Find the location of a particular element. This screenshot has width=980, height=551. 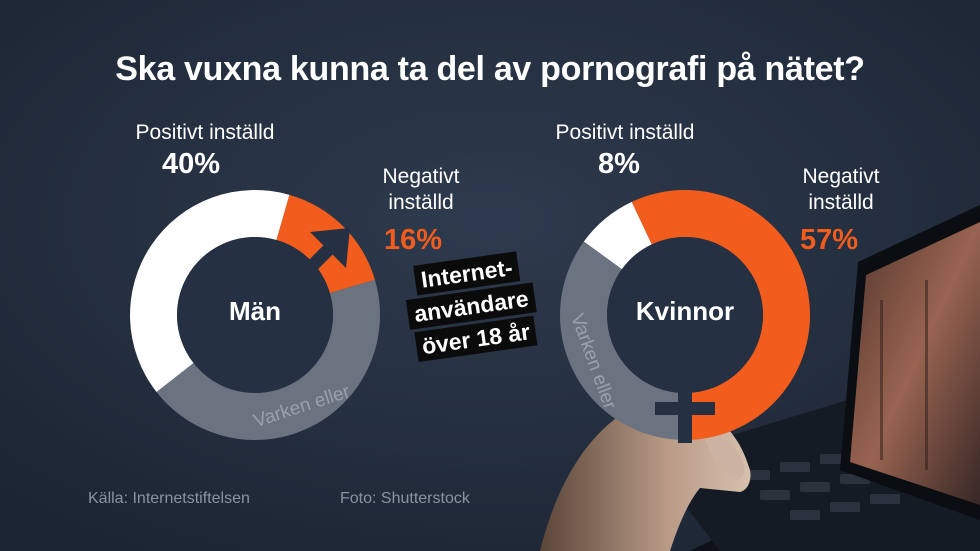

women-negative-label-line1: Negativt is located at coordinates (841, 176).